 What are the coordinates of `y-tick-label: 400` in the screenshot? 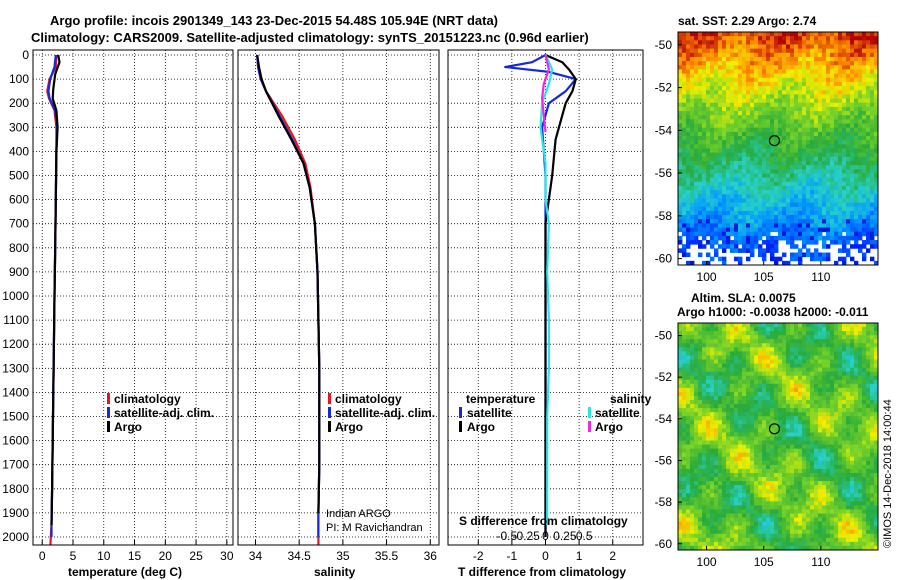 It's located at (19, 151).